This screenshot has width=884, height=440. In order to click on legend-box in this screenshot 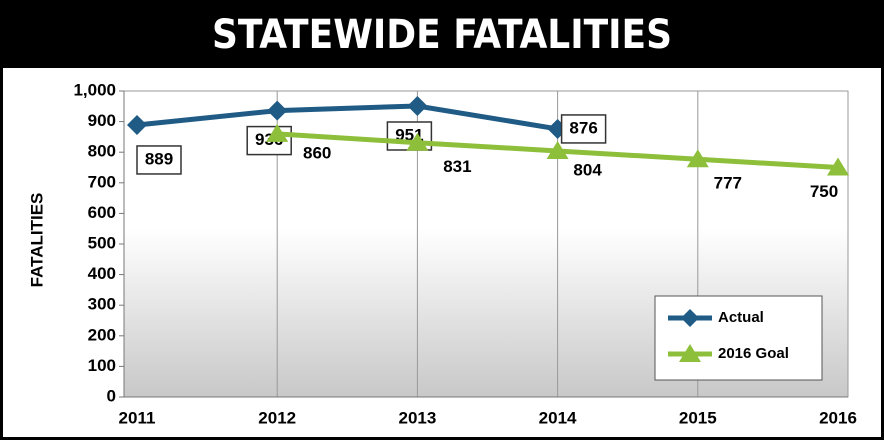, I will do `click(738, 338)`.